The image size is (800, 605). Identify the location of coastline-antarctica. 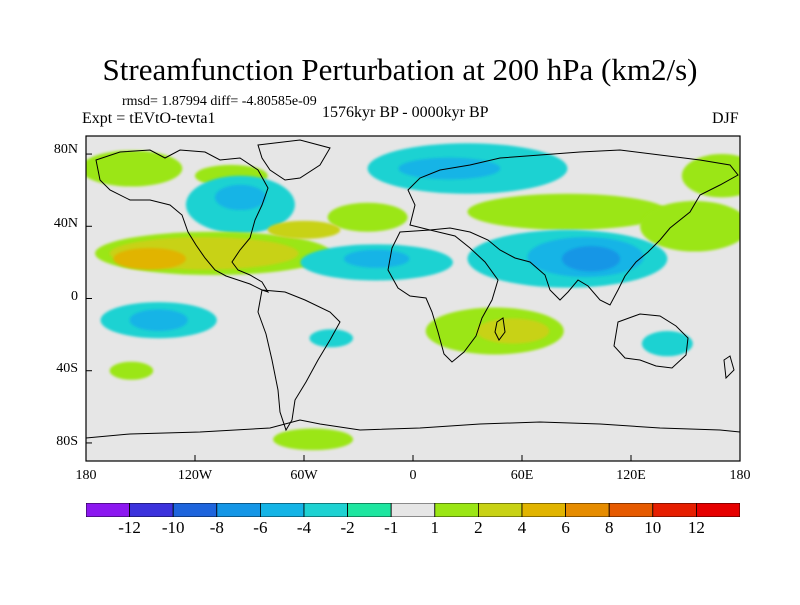
(413, 429).